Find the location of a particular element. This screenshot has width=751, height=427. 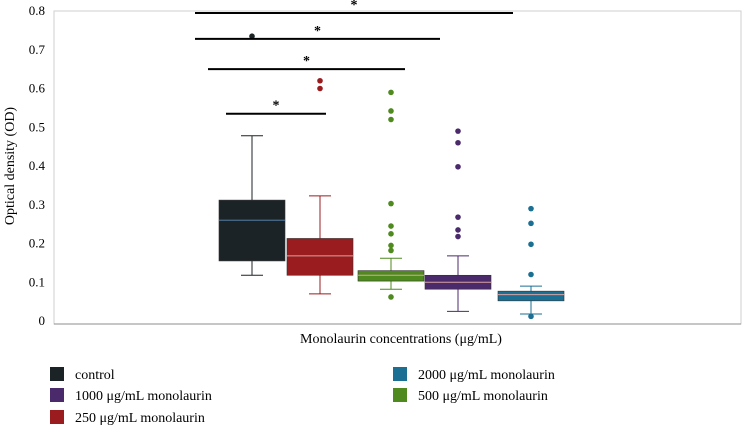

legend-item: control is located at coordinates (82, 375).